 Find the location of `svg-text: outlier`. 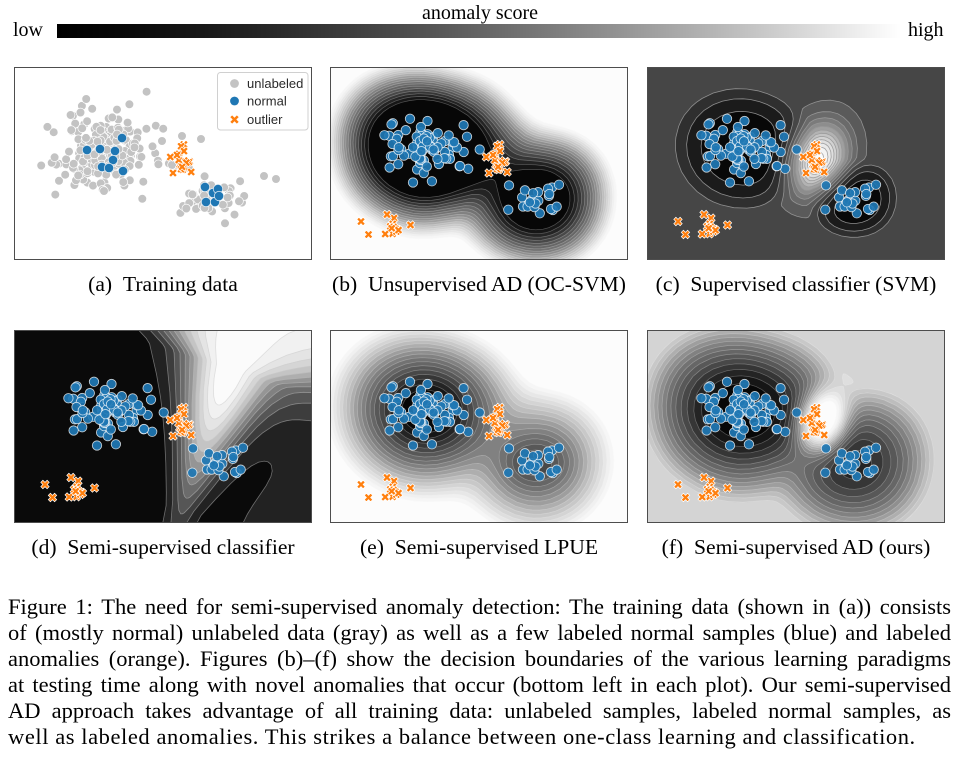

svg-text: outlier is located at coordinates (265, 119).